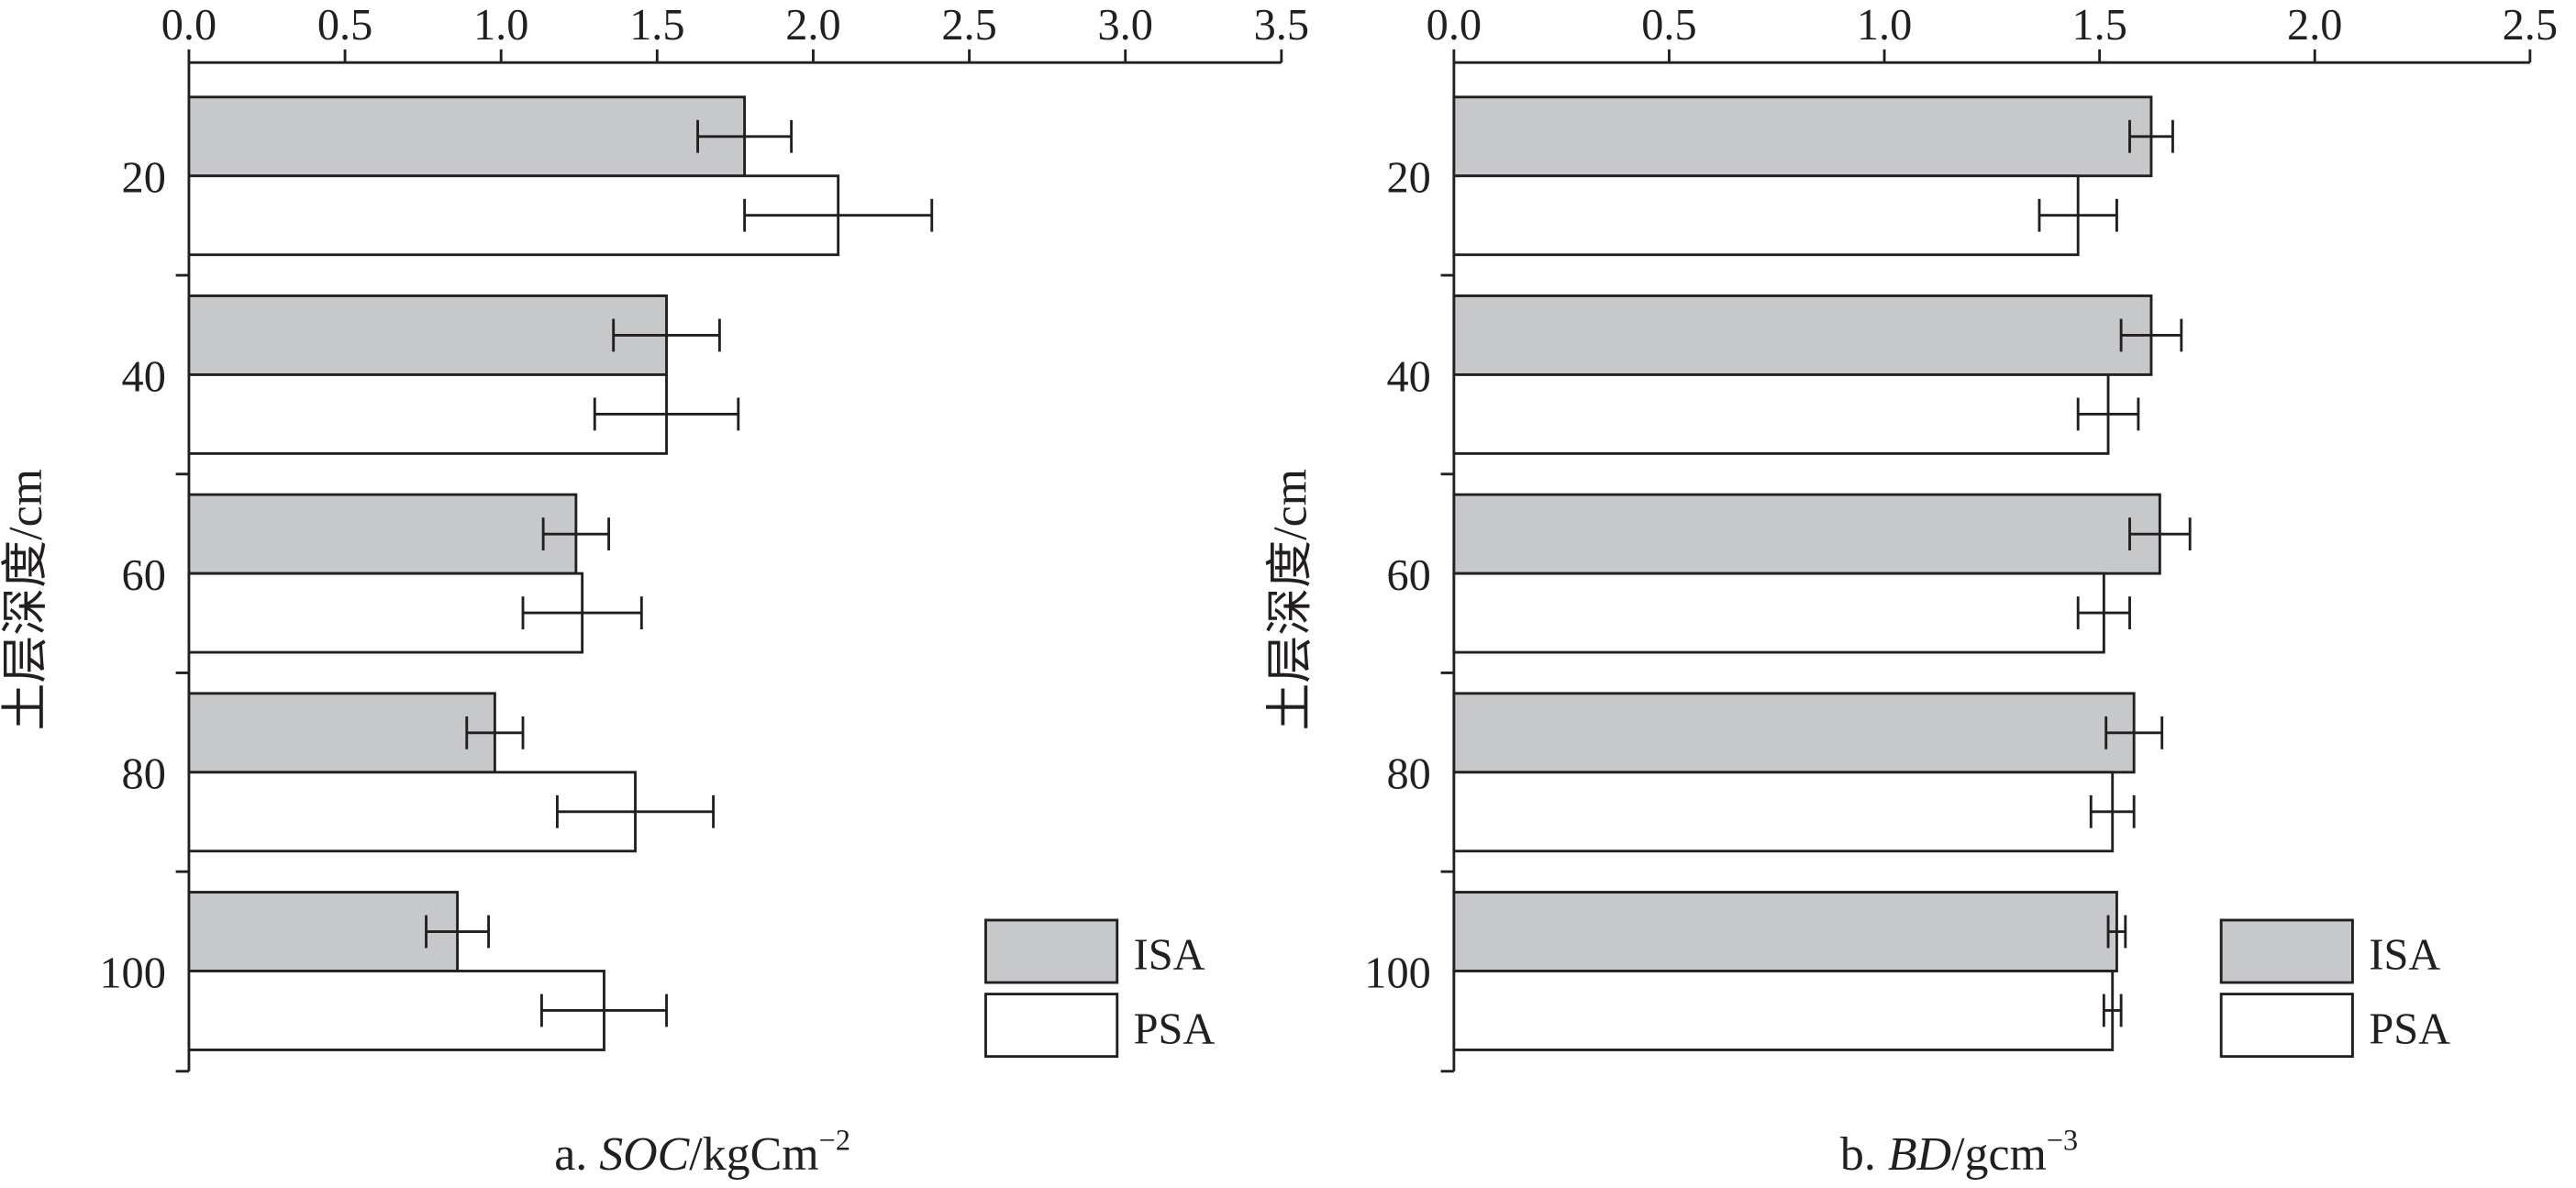 Image resolution: width=2576 pixels, height=1188 pixels. I want to click on x-label-exponent: −2, so click(834, 1140).